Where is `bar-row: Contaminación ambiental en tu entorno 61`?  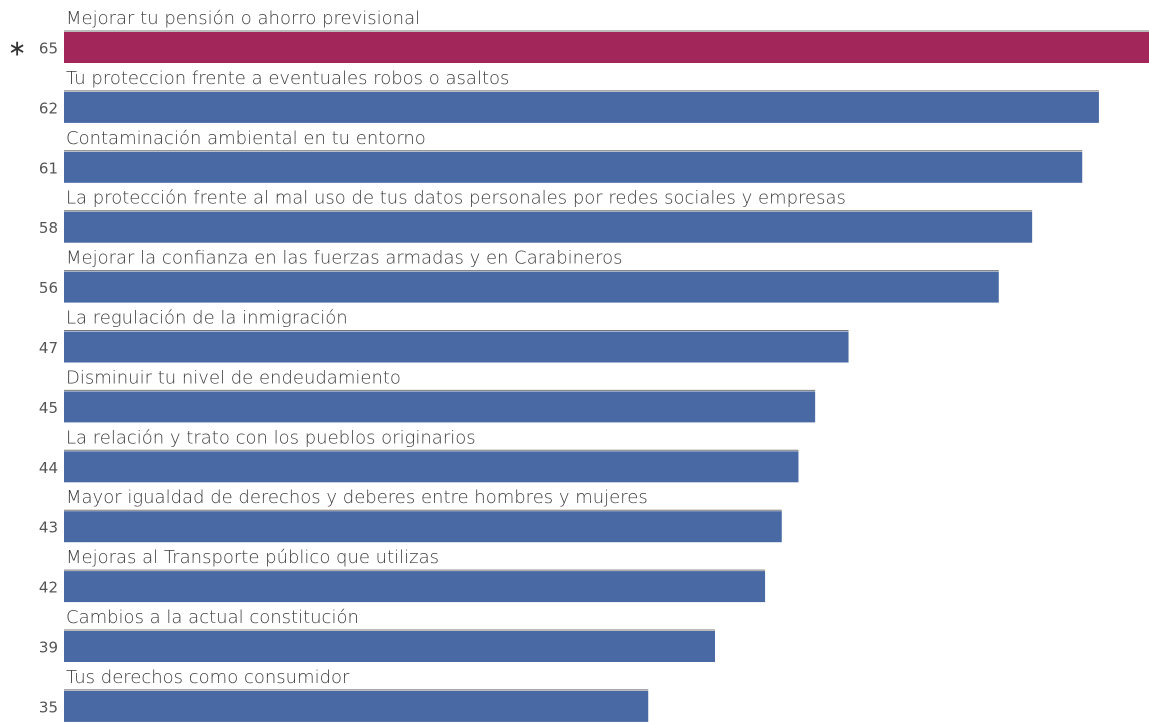
bar-row: Contaminación ambiental en tu entorno 61 is located at coordinates (561, 155).